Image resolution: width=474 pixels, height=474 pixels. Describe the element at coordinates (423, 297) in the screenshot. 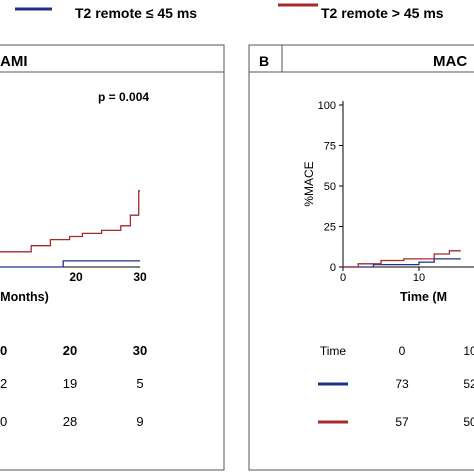

I see `panel-b-x-label: Time (M` at that location.